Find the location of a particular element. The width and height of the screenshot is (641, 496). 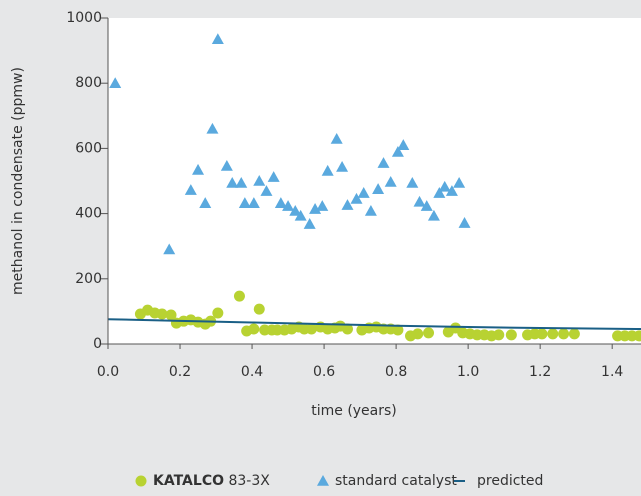

y-tick-label: 400 is located at coordinates (88, 214).